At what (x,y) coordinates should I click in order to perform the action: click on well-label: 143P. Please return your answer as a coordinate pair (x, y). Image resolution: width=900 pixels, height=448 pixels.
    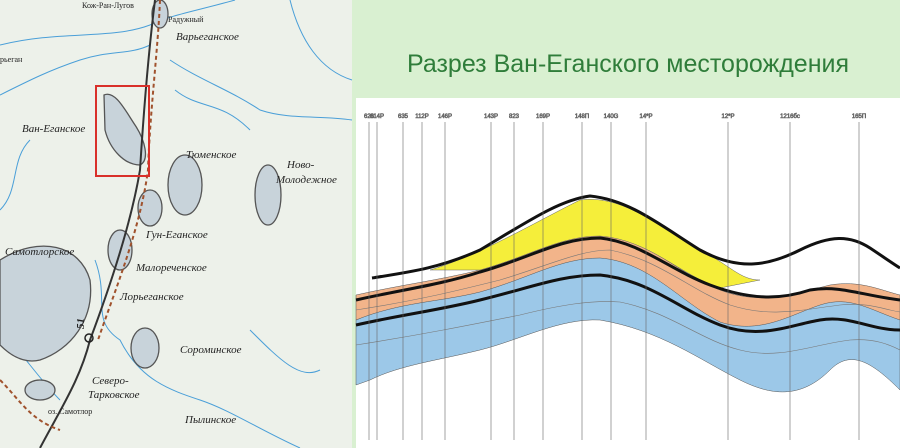
    Looking at the image, I should click on (491, 117).